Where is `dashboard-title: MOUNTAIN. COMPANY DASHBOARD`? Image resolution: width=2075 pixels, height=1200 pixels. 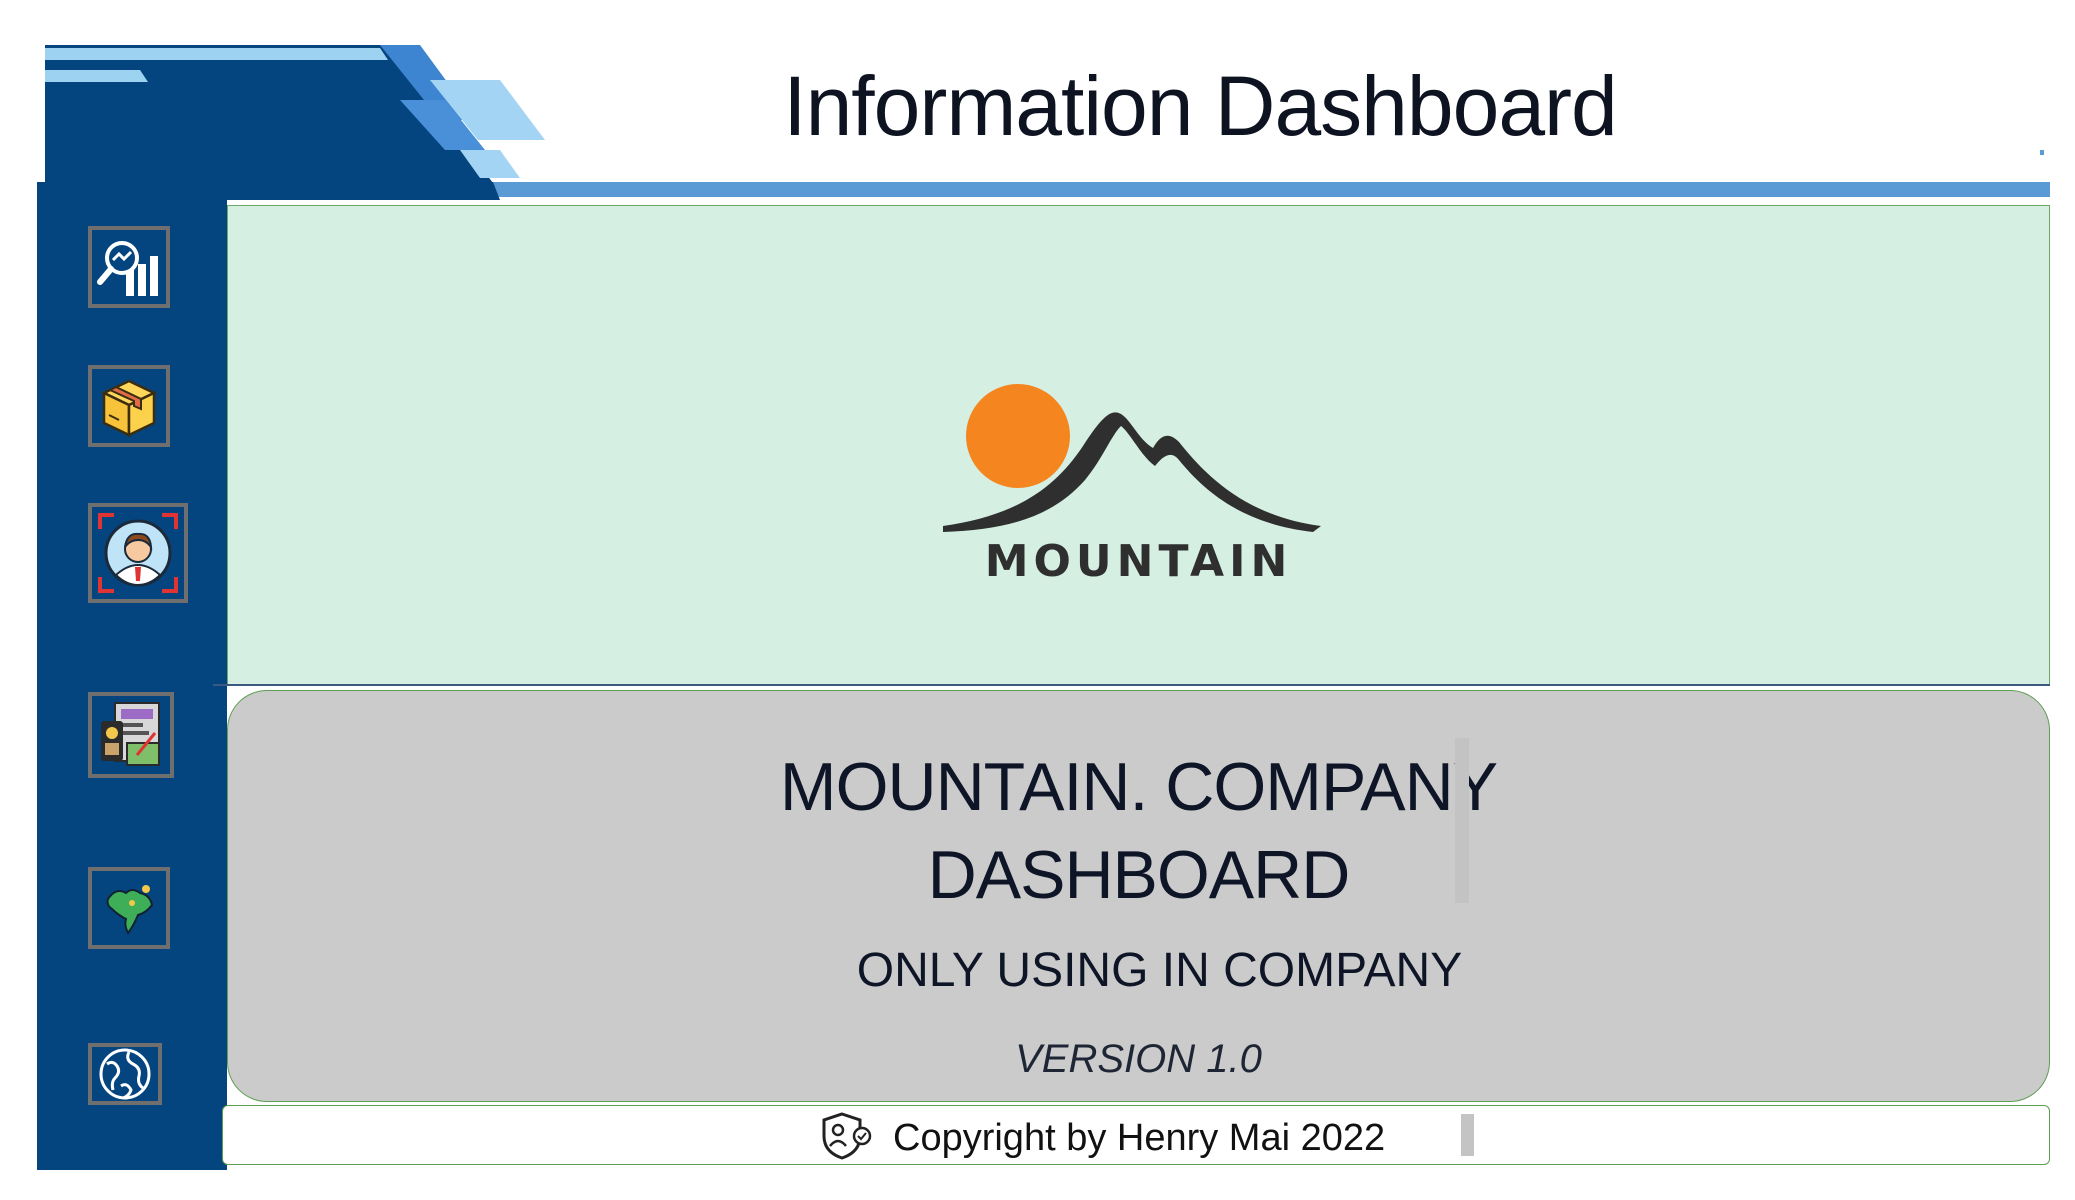
dashboard-title: MOUNTAIN. COMPANY DASHBOARD is located at coordinates (1138, 831).